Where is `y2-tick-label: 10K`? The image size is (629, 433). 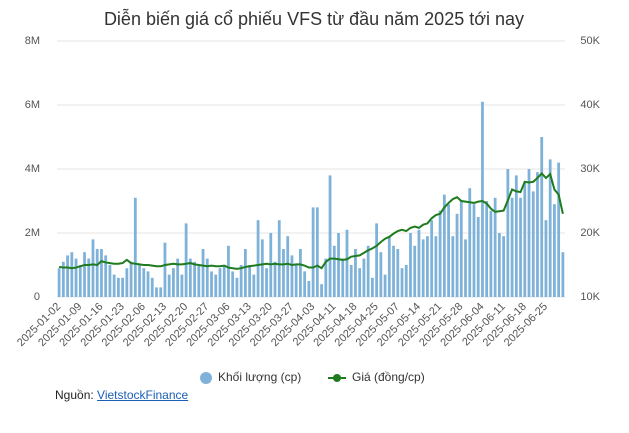 y2-tick-label: 10K is located at coordinates (590, 297).